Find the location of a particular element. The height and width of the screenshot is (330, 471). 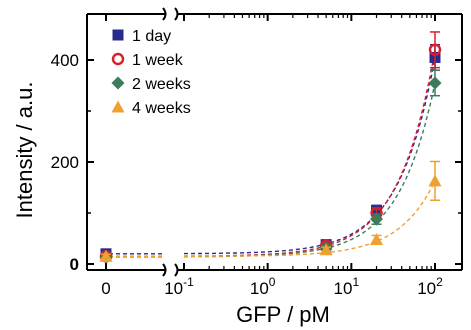

x-axis-title: GFP / pM is located at coordinates (283, 314).